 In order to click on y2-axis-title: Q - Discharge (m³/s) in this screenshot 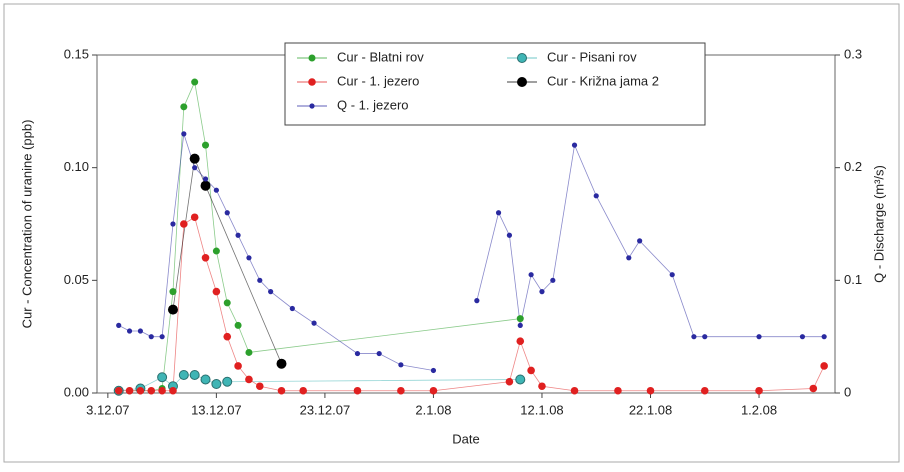, I will do `click(878, 224)`.